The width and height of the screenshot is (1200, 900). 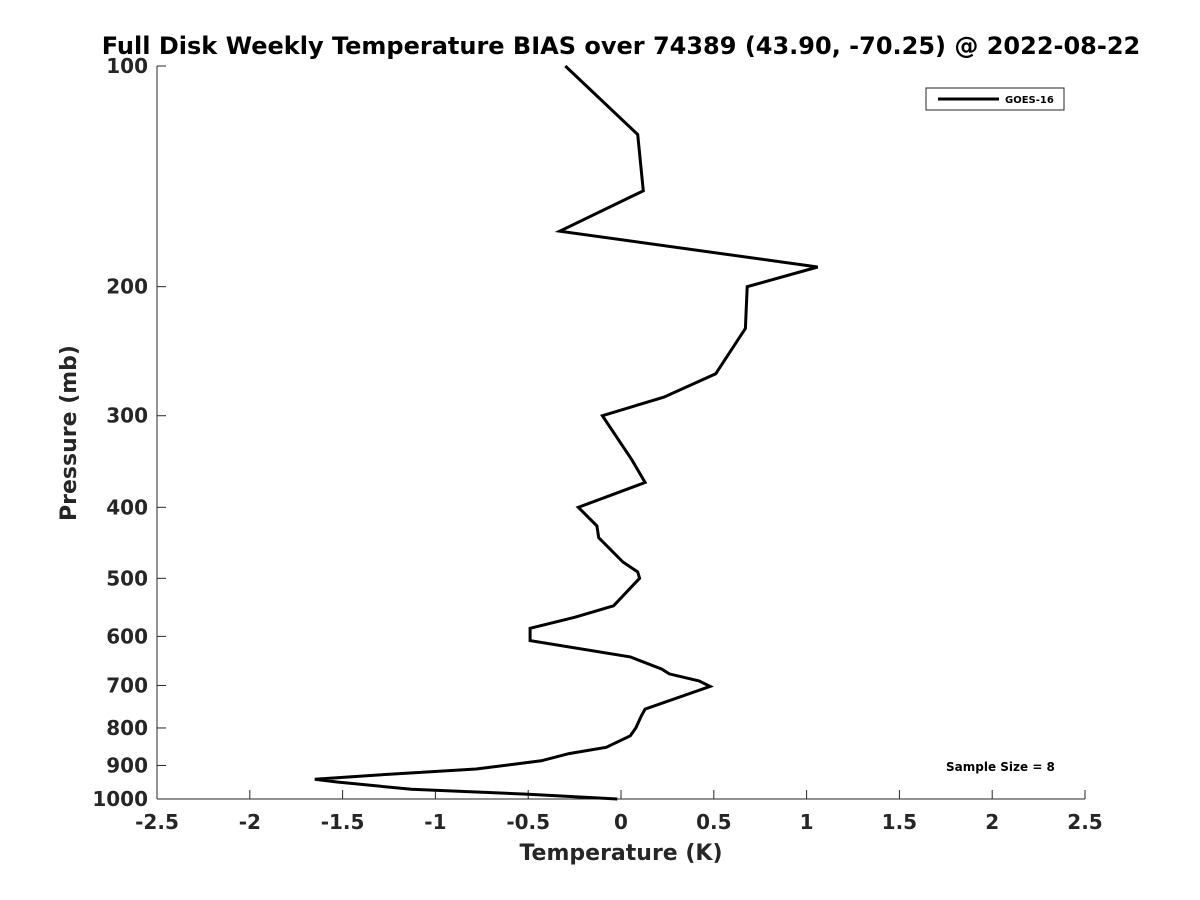 I want to click on x-tick-label: 0.5, so click(x=713, y=822).